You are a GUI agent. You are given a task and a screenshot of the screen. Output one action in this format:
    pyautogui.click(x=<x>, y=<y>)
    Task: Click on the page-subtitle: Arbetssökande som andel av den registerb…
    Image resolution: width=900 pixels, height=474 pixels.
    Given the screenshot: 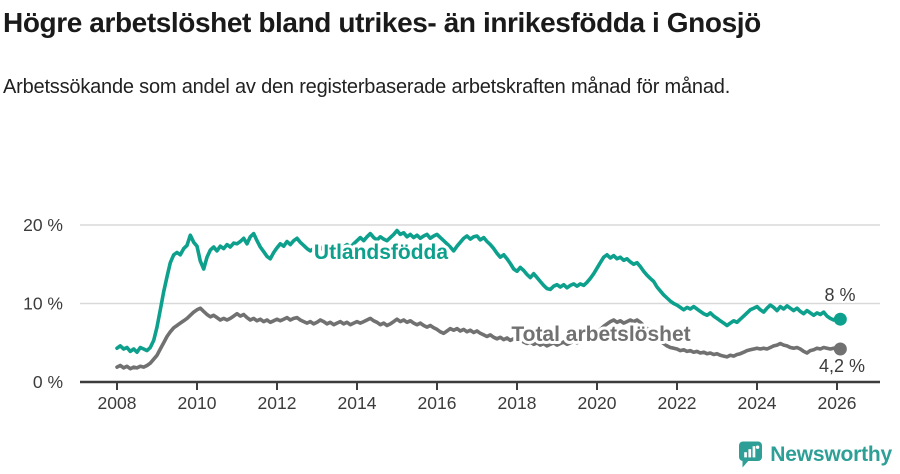 What is the action you would take?
    pyautogui.click(x=367, y=87)
    